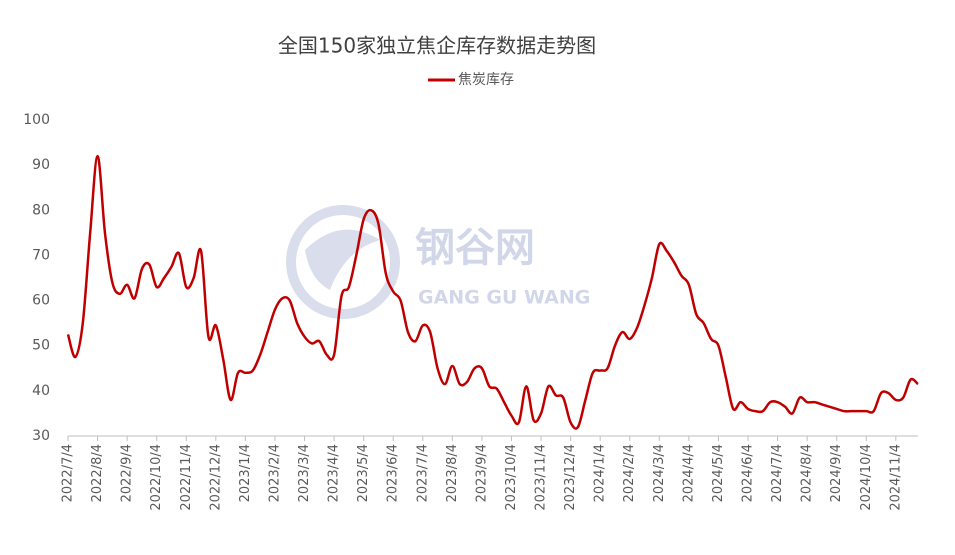  Describe the element at coordinates (570, 477) in the screenshot. I see `x-tick-label: 2023/12/4` at that location.